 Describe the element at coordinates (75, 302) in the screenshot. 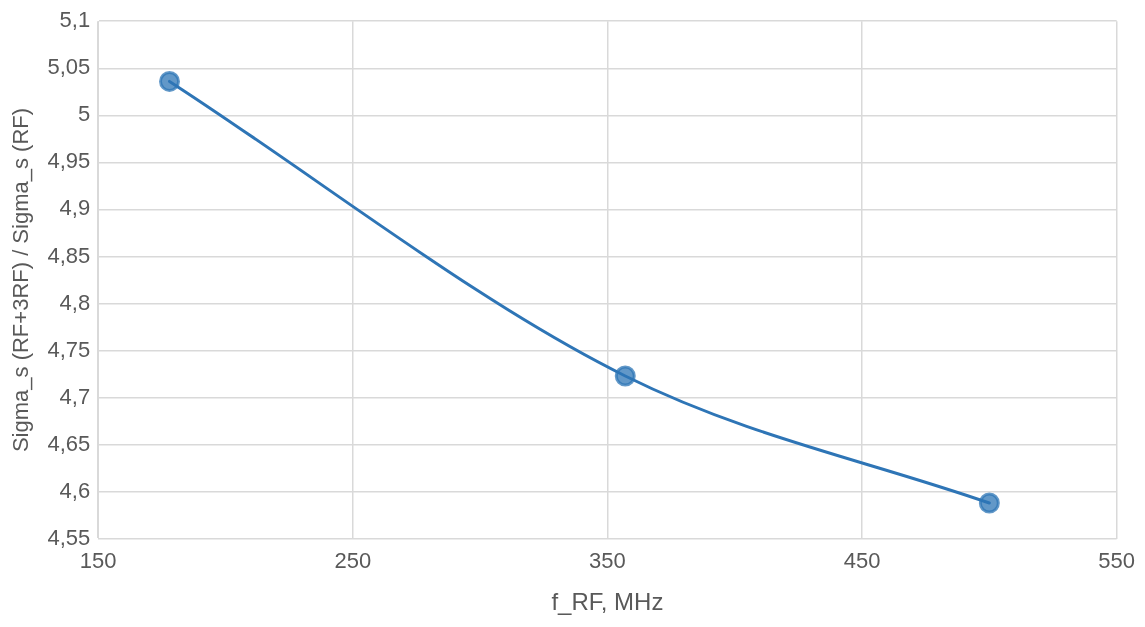

I see `y-tick-label: 4,8` at that location.